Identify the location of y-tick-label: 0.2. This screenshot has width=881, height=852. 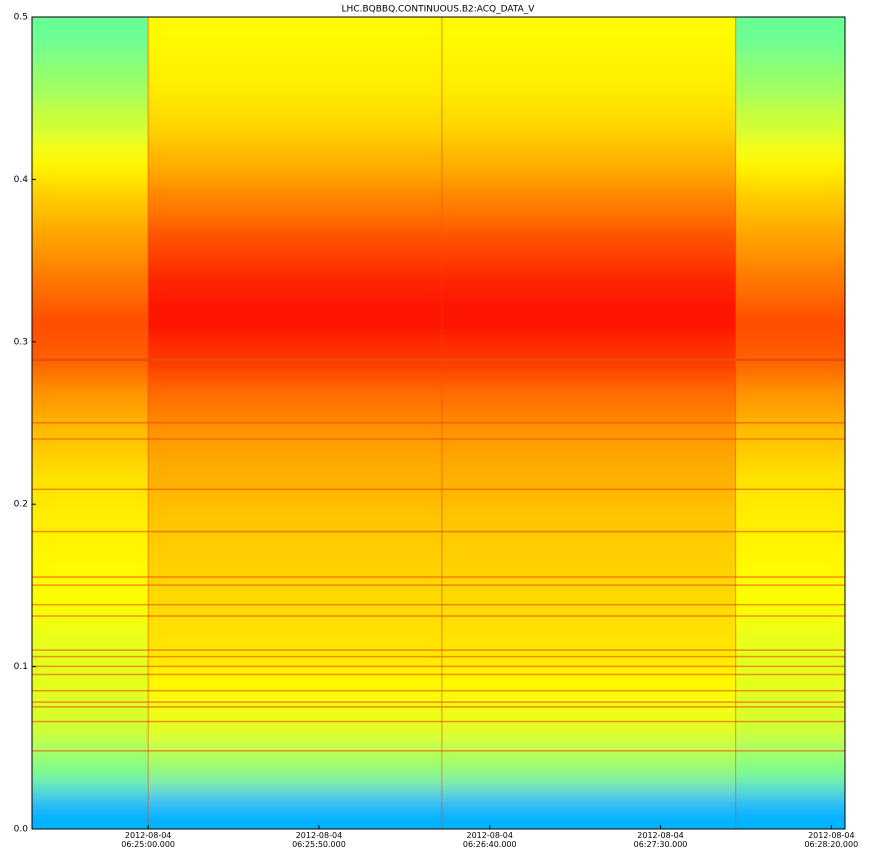
(21, 505).